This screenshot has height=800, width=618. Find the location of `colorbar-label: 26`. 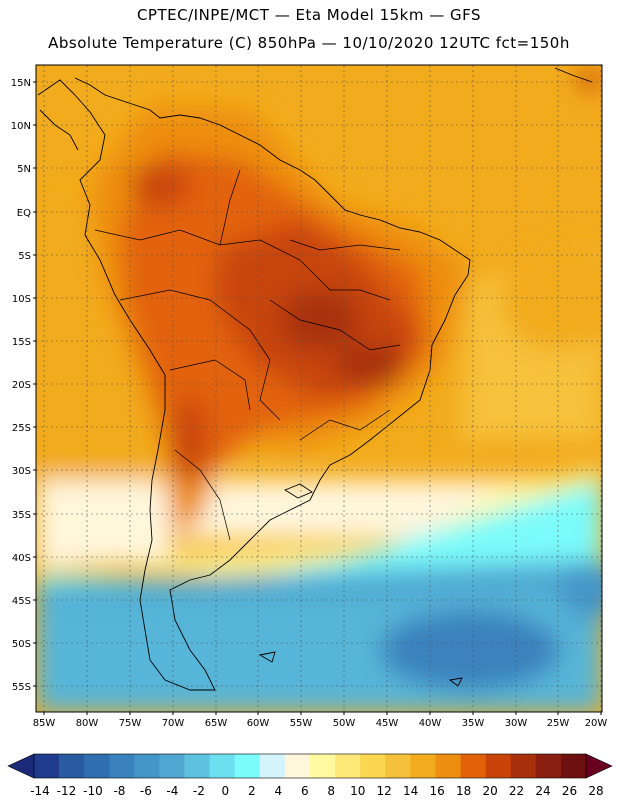

colorbar-label: 26 is located at coordinates (569, 791).